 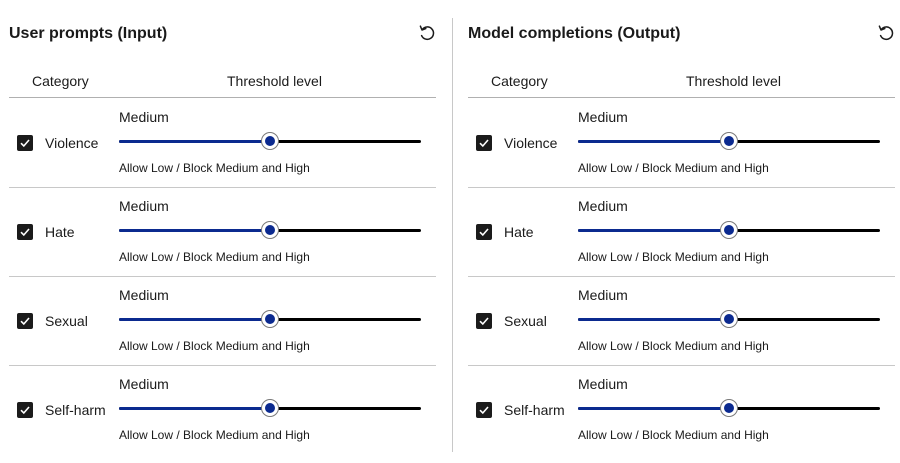 I want to click on panel-divider, so click(x=452, y=235).